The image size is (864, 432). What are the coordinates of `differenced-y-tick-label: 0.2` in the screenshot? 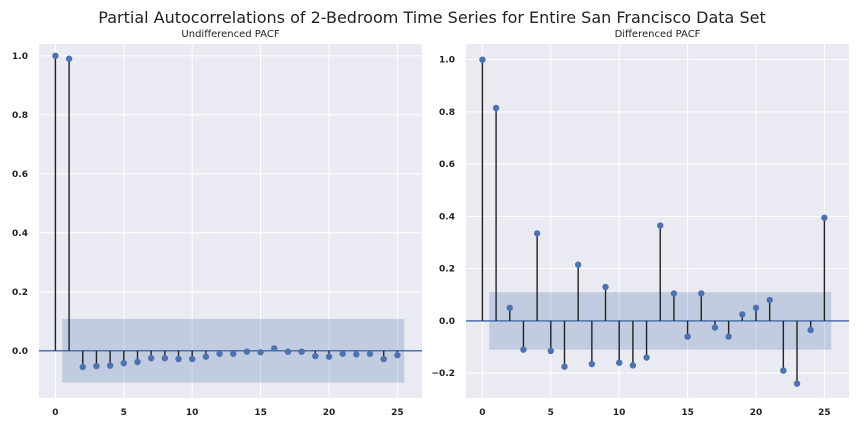 It's located at (447, 270).